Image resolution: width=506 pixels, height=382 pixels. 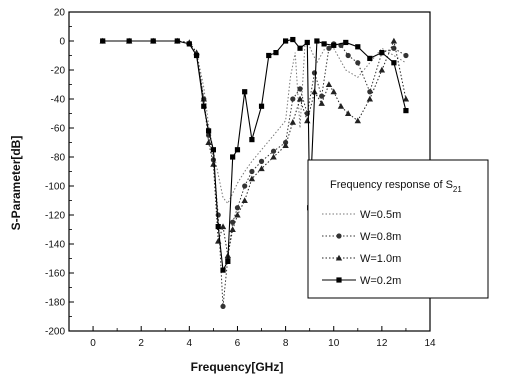 What do you see at coordinates (55, 245) in the screenshot?
I see `y-tick-label: -140` at bounding box center [55, 245].